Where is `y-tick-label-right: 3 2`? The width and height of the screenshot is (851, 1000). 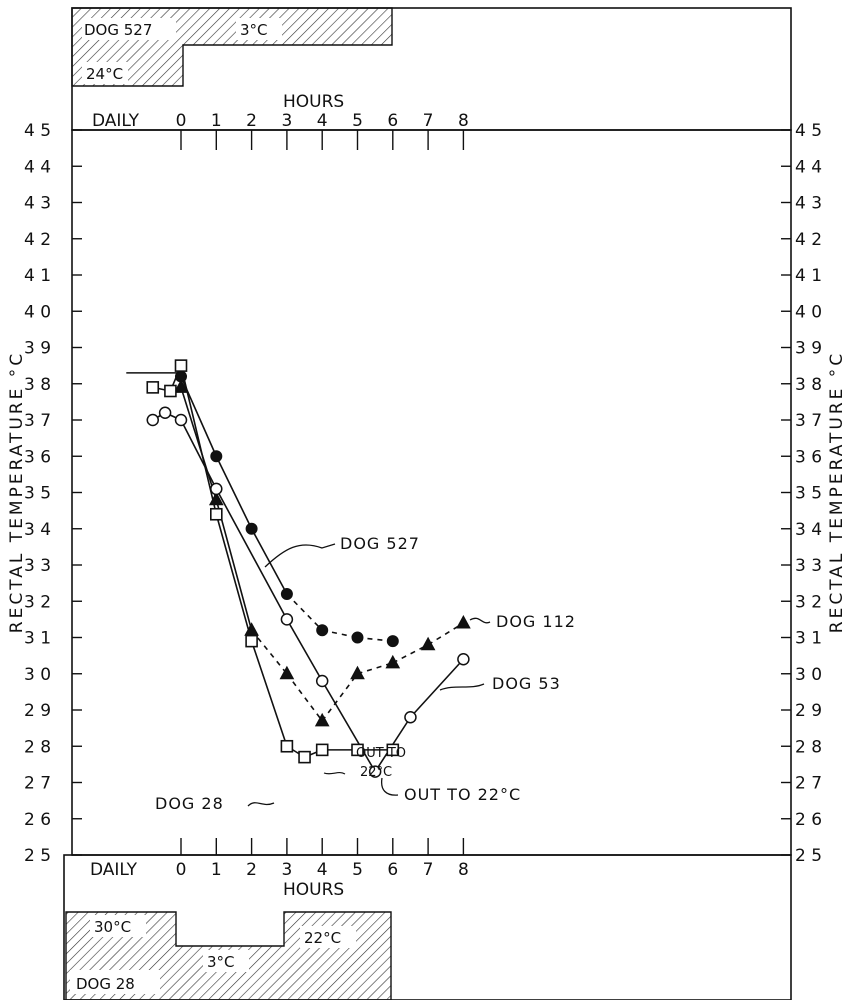
y-tick-label-right: 3 2 is located at coordinates (808, 602).